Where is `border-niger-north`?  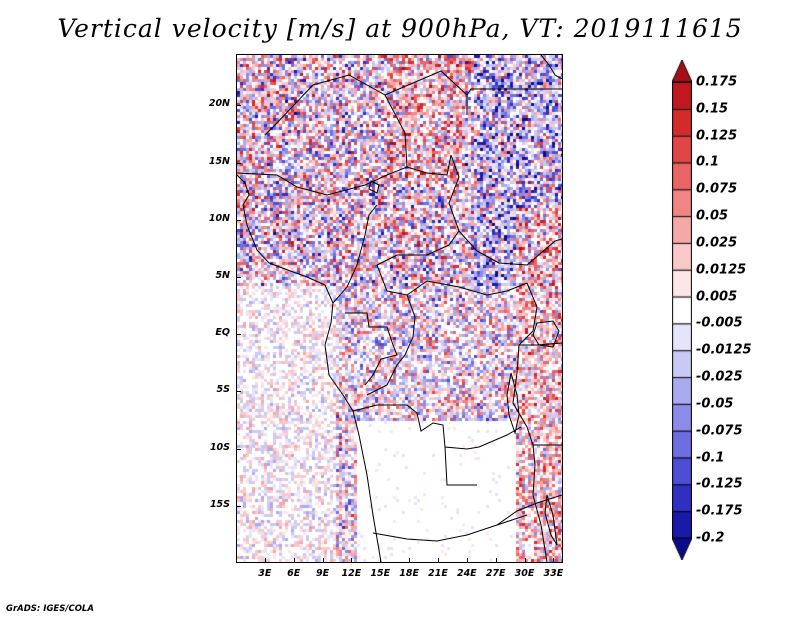
border-niger-north is located at coordinates (341, 121).